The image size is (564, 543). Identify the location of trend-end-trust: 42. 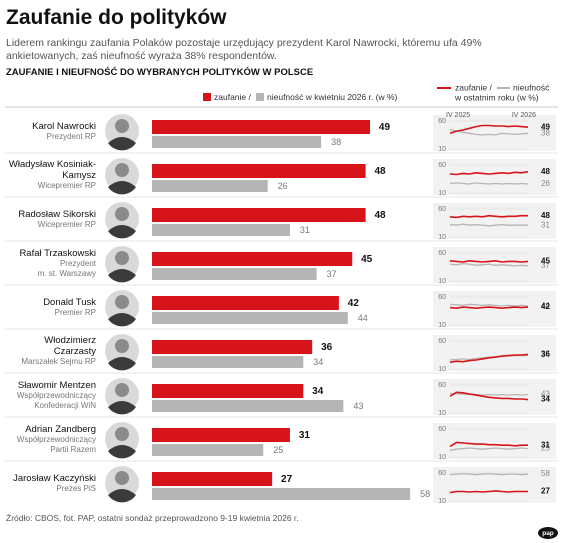
(545, 306).